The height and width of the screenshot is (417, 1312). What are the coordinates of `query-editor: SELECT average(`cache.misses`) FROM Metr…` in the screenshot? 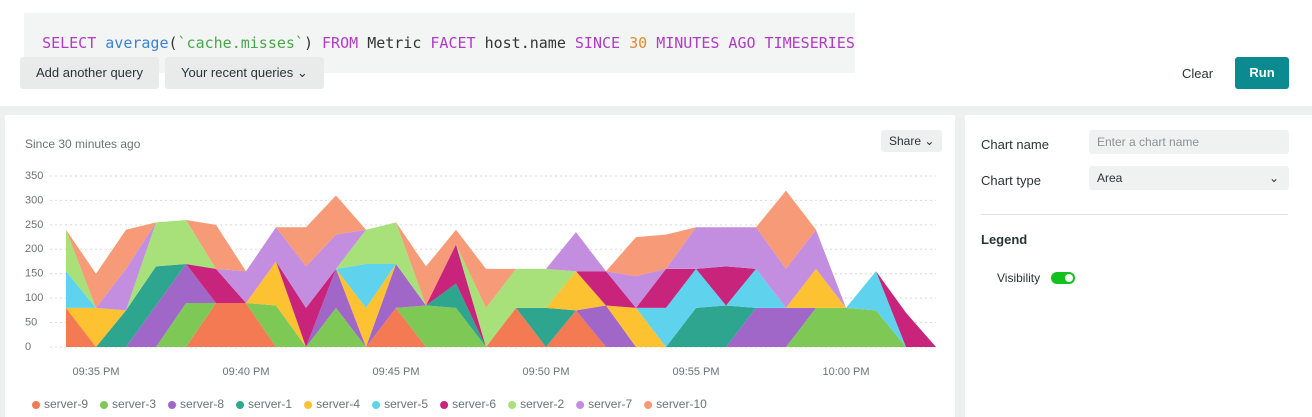 It's located at (439, 43).